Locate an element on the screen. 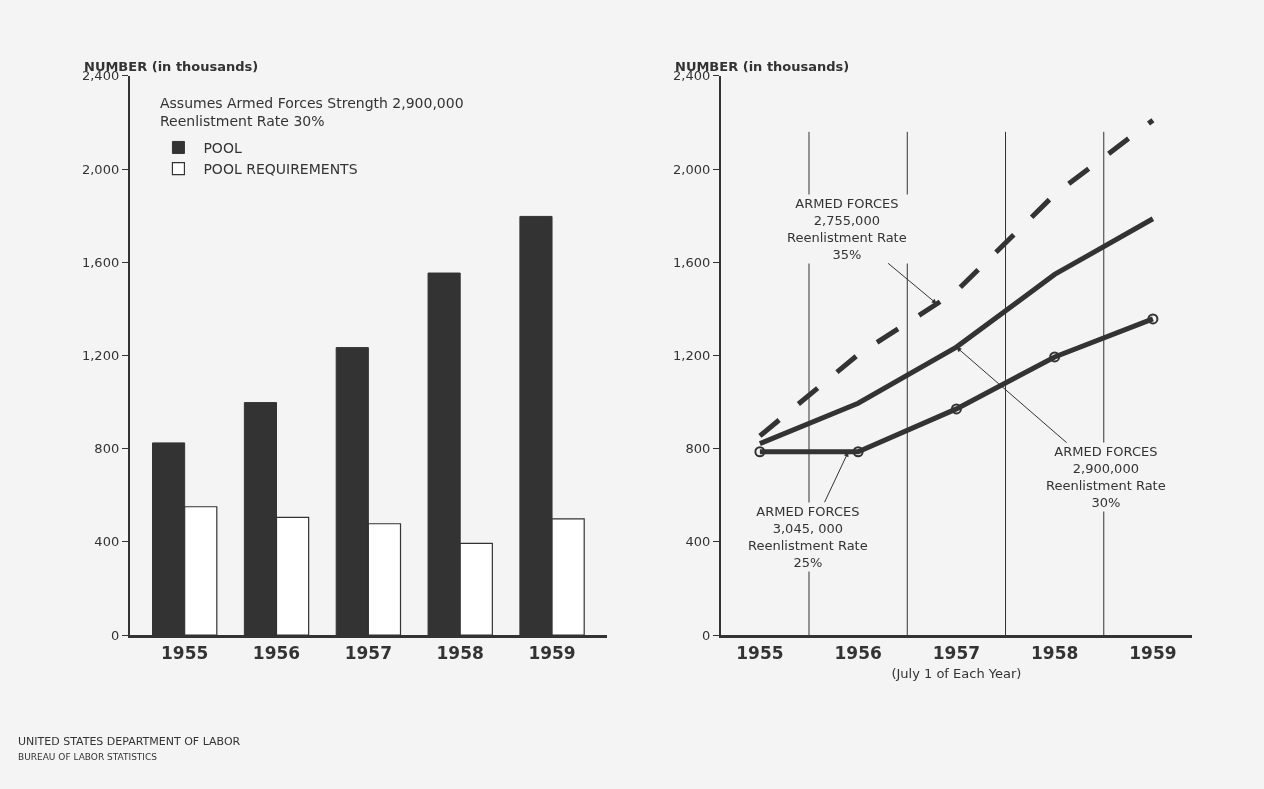  text: UNITED STATES DEPARTMENT OF LABOR is located at coordinates (129, 741).